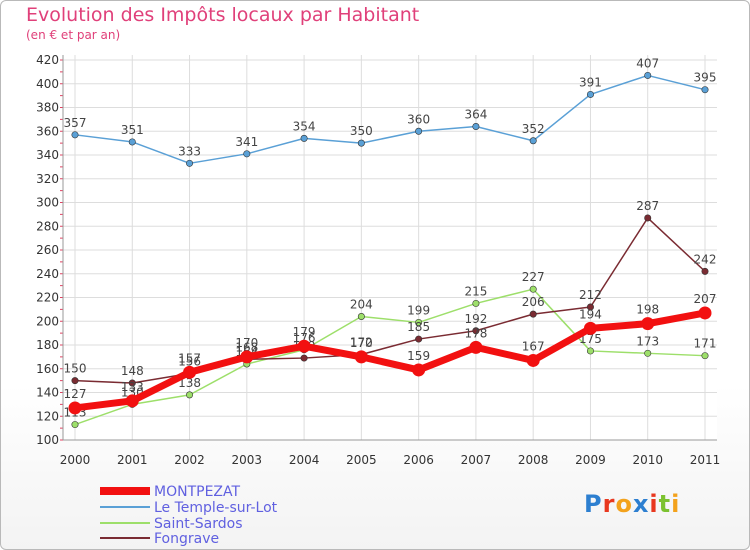 This screenshot has width=750, height=550. What do you see at coordinates (47, 298) in the screenshot?
I see `y-tick-label: 220` at bounding box center [47, 298].